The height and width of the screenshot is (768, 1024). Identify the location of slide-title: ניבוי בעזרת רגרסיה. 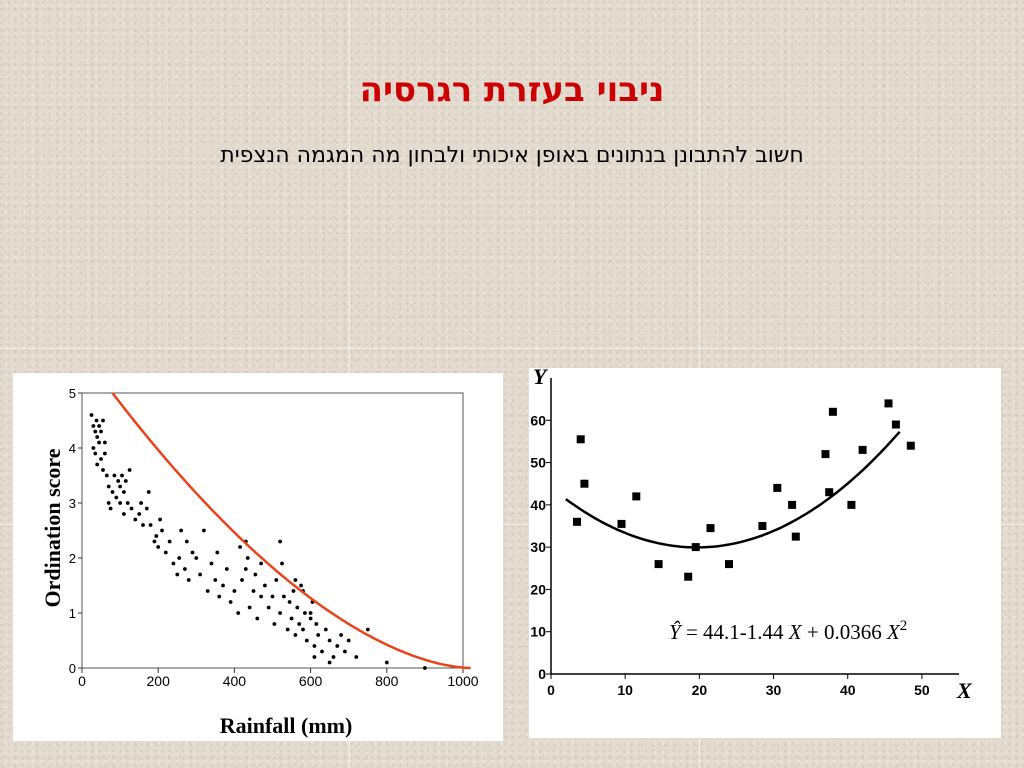
(512, 90).